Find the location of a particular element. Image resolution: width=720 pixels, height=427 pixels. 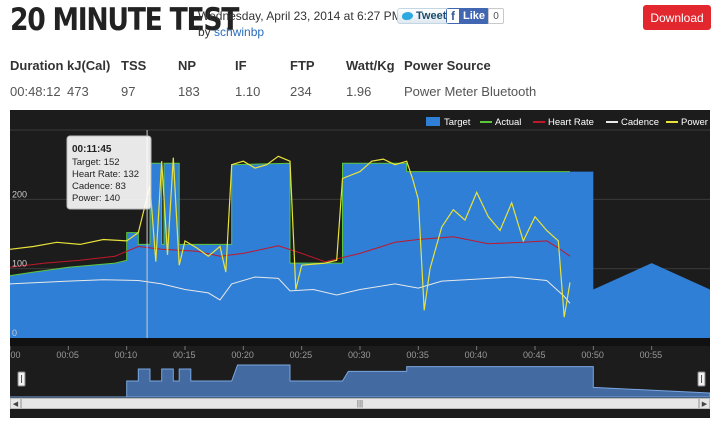

x-tick-label: 00:20 is located at coordinates (242, 355).